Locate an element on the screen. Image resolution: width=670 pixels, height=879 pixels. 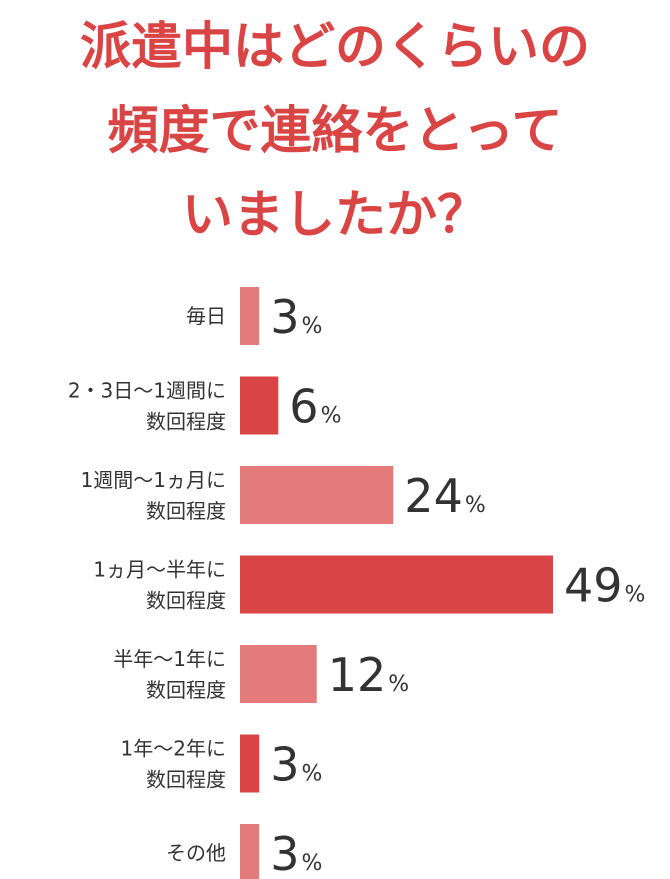
value-label-0: 3% is located at coordinates (296, 317).